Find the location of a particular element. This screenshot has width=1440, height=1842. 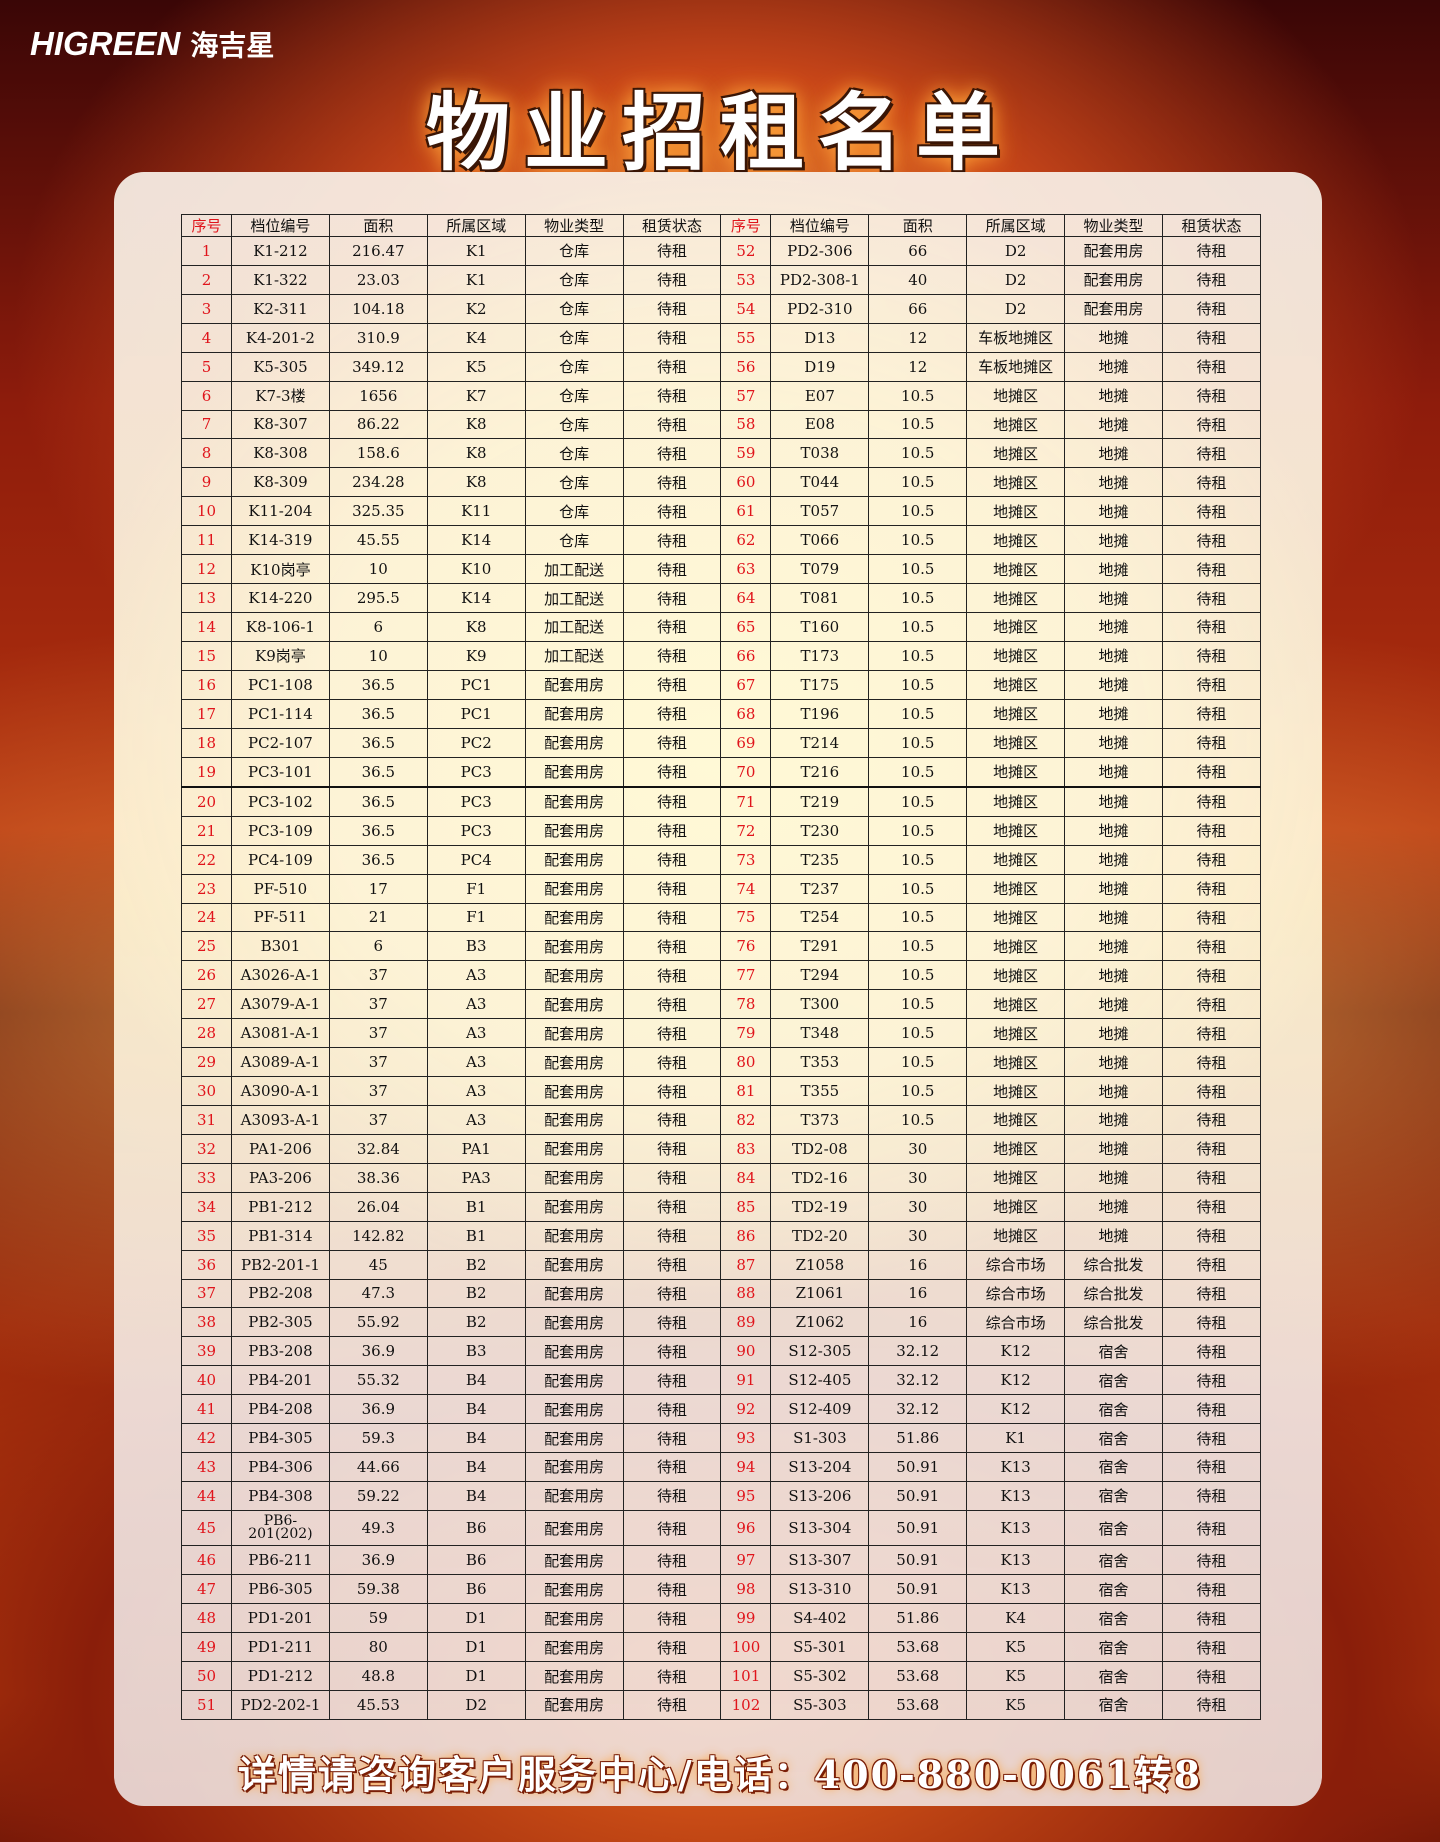

cell-seq: 33 is located at coordinates (206, 1177).